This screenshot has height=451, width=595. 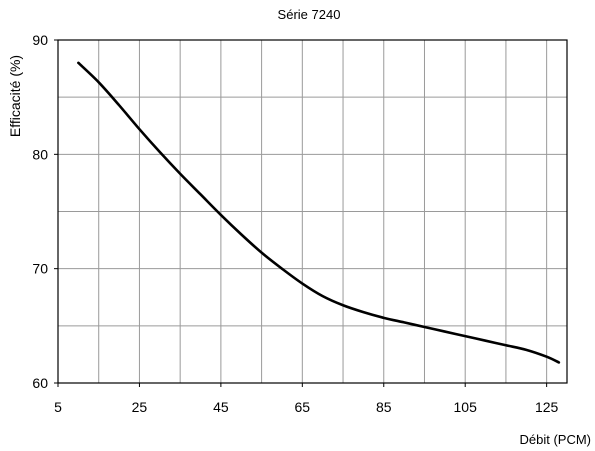 What do you see at coordinates (555, 439) in the screenshot?
I see `x-axis-label: Débit (PCM)` at bounding box center [555, 439].